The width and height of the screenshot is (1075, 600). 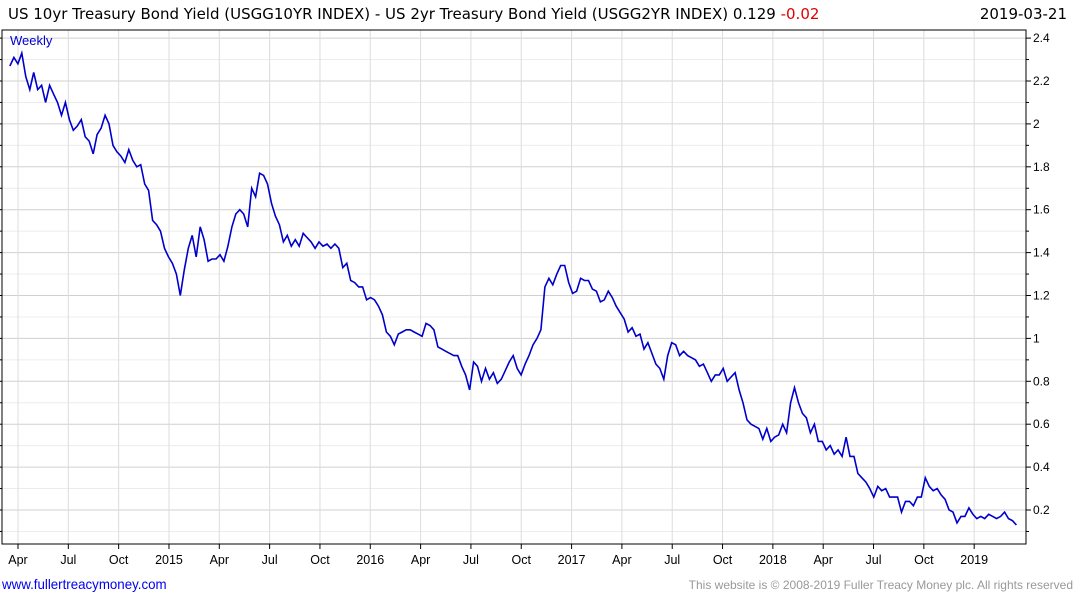 I want to click on last-value: 0.129, so click(x=754, y=14).